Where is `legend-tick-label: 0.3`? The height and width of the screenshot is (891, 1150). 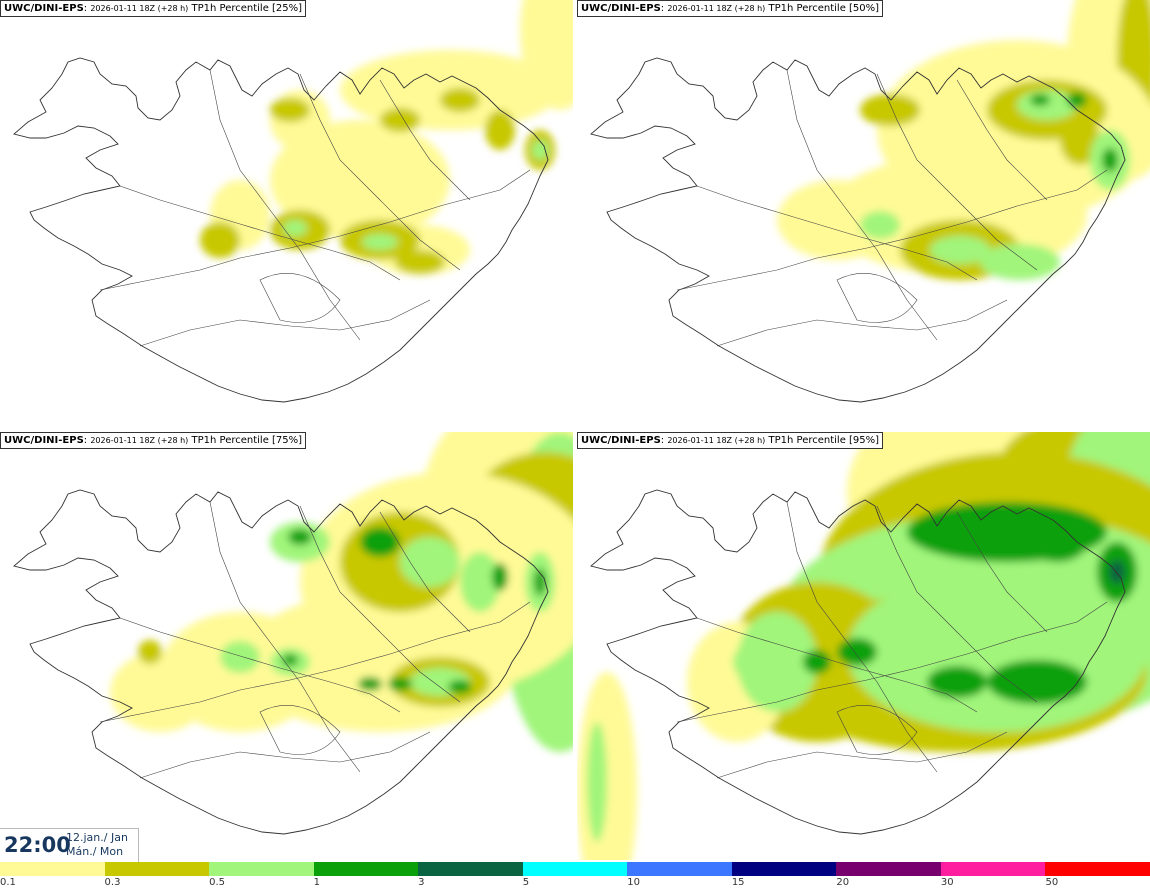
legend-tick-label: 0.3 is located at coordinates (112, 882).